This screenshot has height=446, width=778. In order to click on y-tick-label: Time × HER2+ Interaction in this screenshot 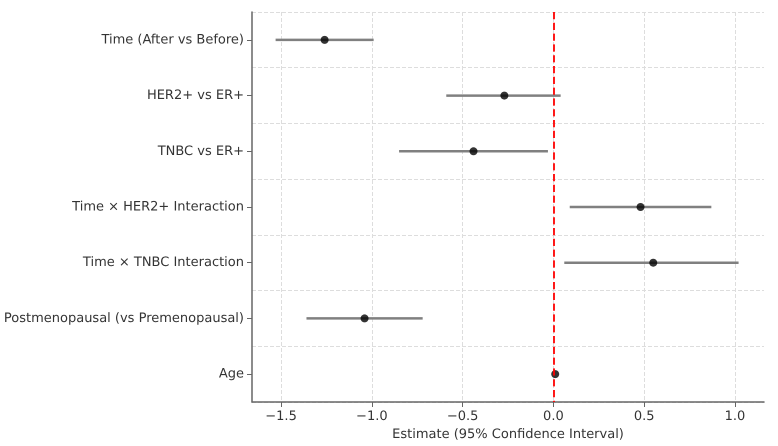, I will do `click(157, 207)`.